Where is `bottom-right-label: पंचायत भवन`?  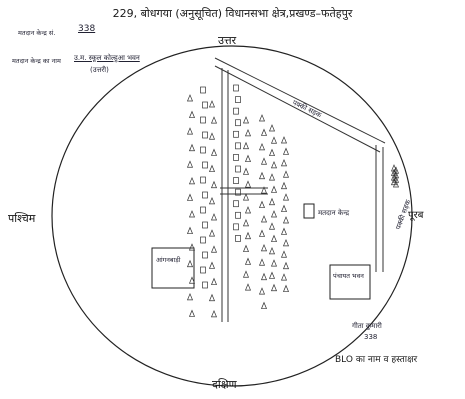
bottom-right-label: पंचायत भवन is located at coordinates (348, 276).